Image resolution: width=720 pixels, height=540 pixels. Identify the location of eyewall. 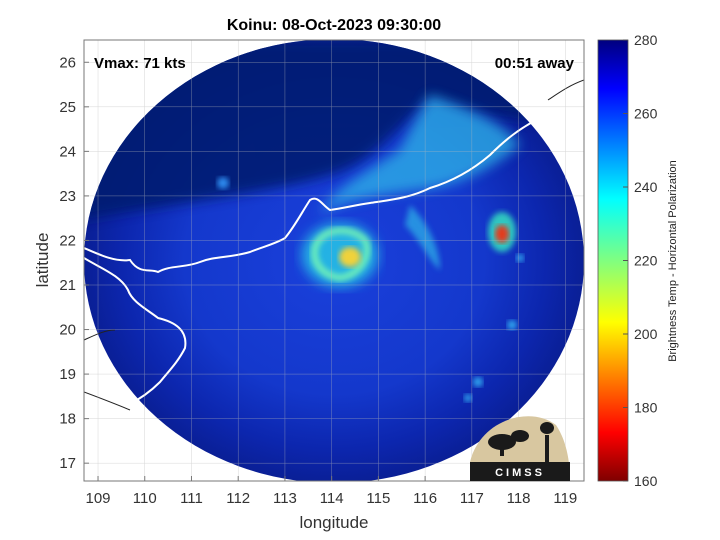
(341, 254).